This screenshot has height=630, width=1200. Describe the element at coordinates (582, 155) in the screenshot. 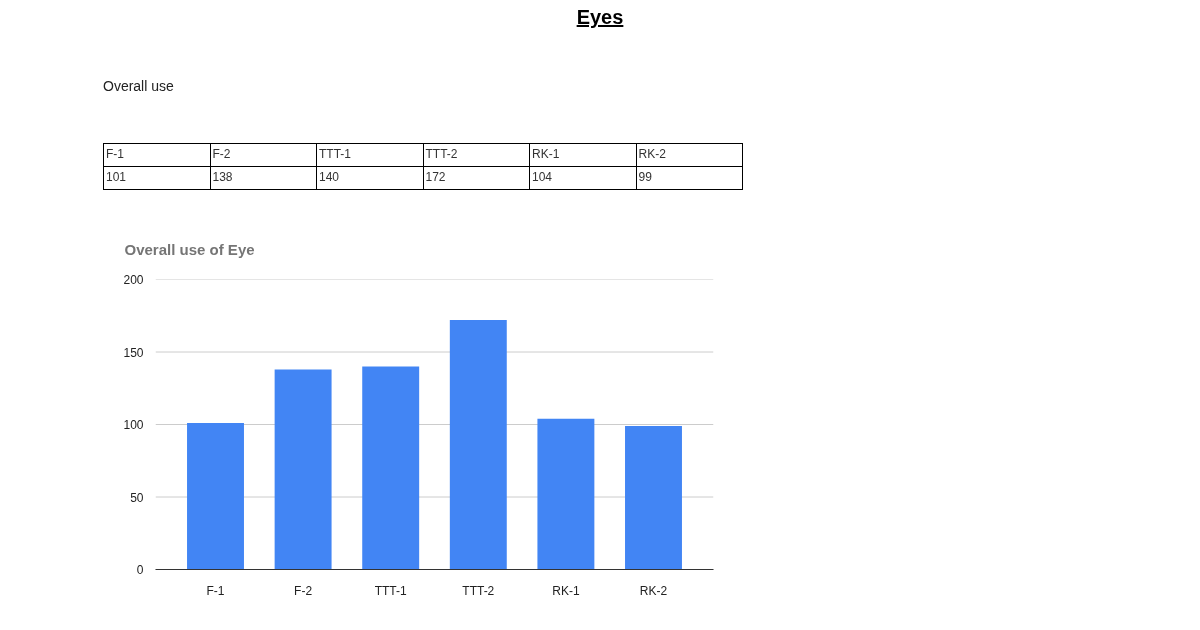

I see `category-label: RK-1` at that location.